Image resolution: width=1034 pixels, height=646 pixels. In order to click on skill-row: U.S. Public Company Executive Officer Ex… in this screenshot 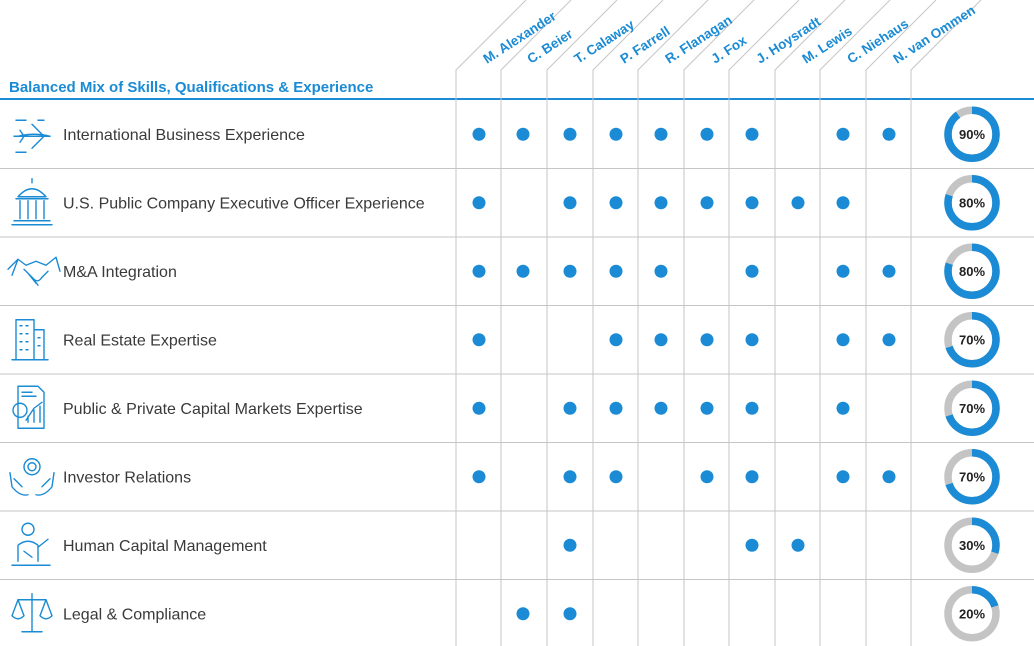, I will do `click(517, 206)`.